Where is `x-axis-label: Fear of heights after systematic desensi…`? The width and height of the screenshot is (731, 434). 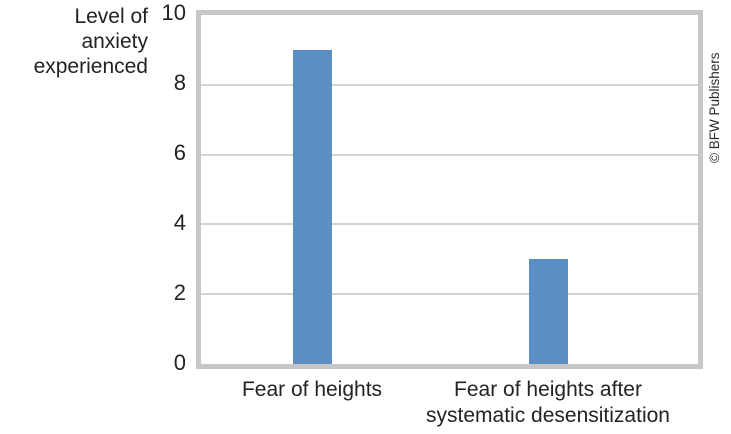
x-axis-label: Fear of heights after systematic desensi… is located at coordinates (548, 402).